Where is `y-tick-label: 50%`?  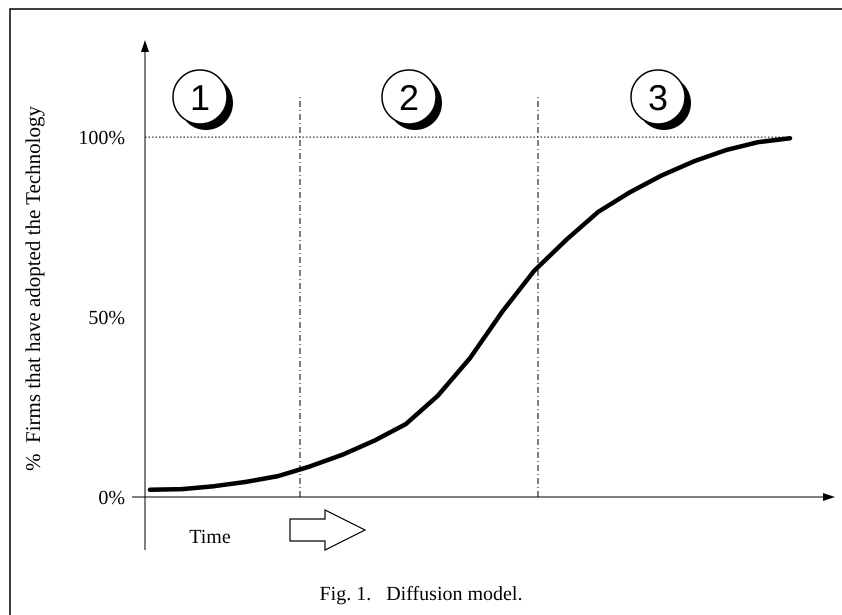 y-tick-label: 50% is located at coordinates (106, 318).